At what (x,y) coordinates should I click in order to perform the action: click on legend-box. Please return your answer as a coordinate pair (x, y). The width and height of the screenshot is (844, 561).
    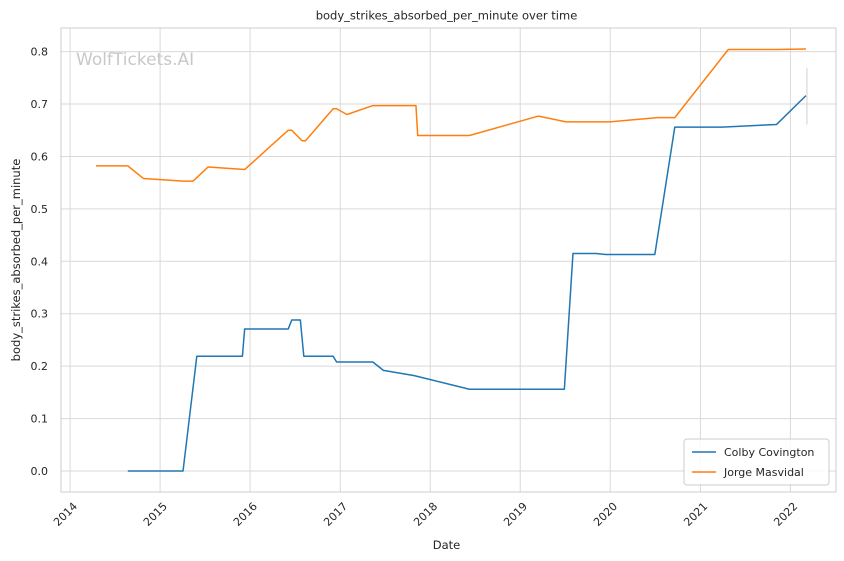
    Looking at the image, I should click on (756, 462).